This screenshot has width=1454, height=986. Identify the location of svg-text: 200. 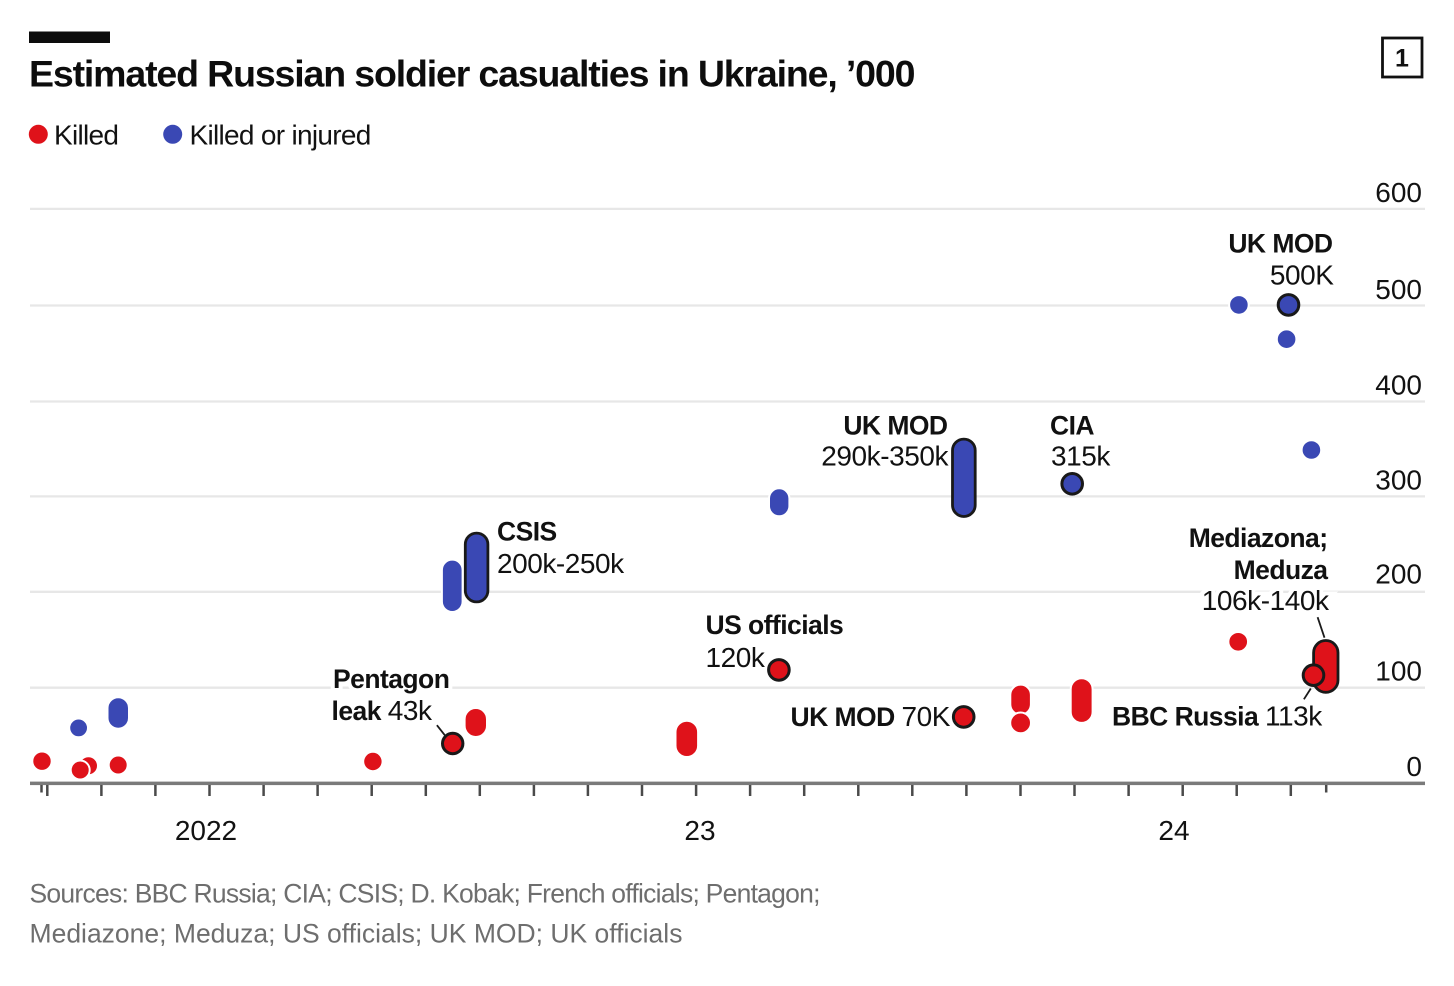
(1398, 574).